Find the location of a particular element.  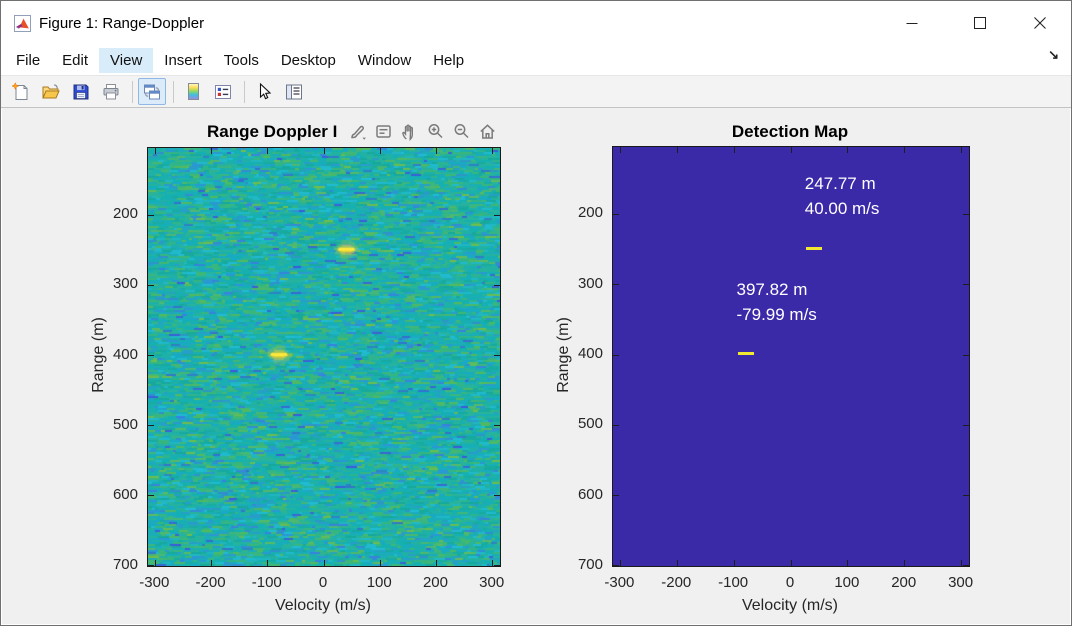

menu-item-file: File is located at coordinates (28, 60).